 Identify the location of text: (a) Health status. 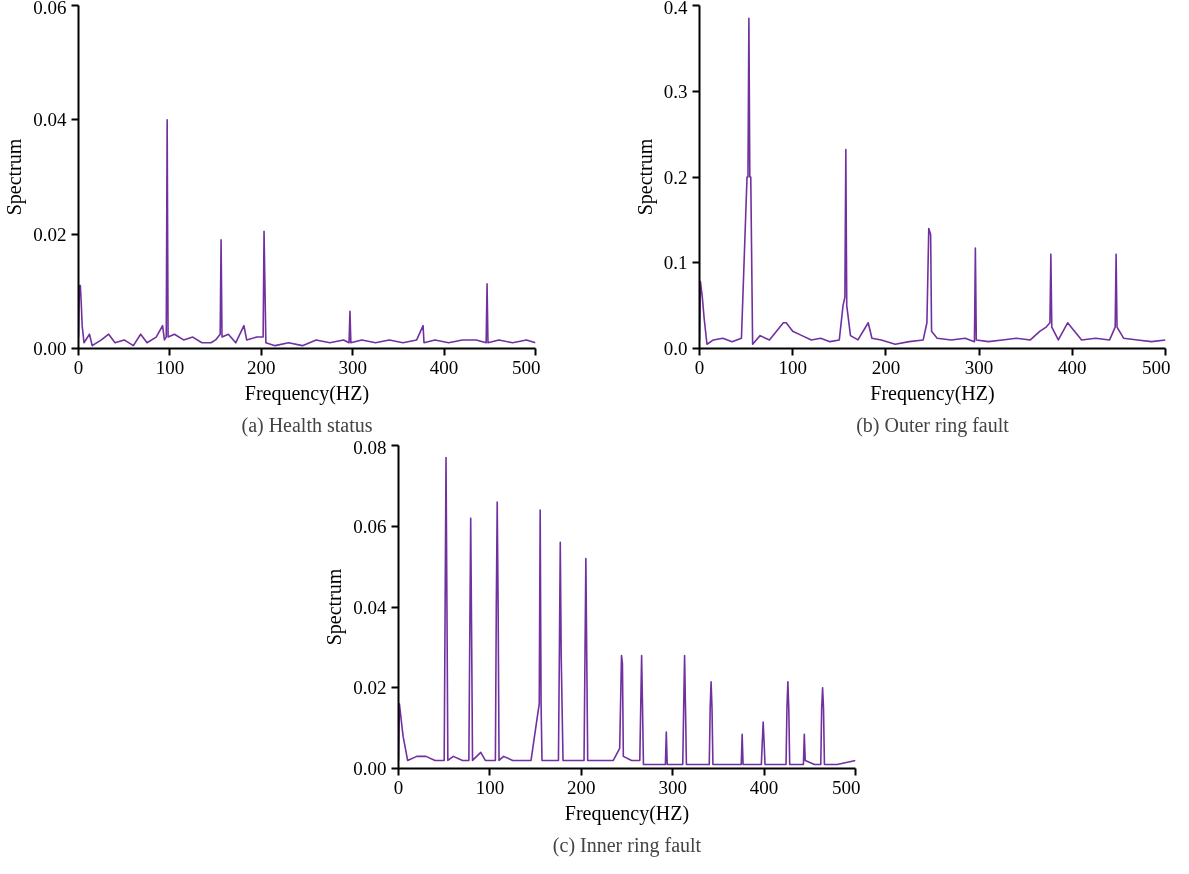
(307, 425).